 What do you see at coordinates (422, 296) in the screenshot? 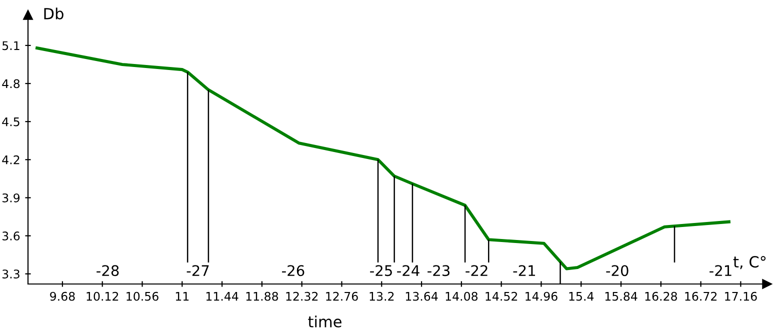
I see `x-tick-label: 13.64` at bounding box center [422, 296].